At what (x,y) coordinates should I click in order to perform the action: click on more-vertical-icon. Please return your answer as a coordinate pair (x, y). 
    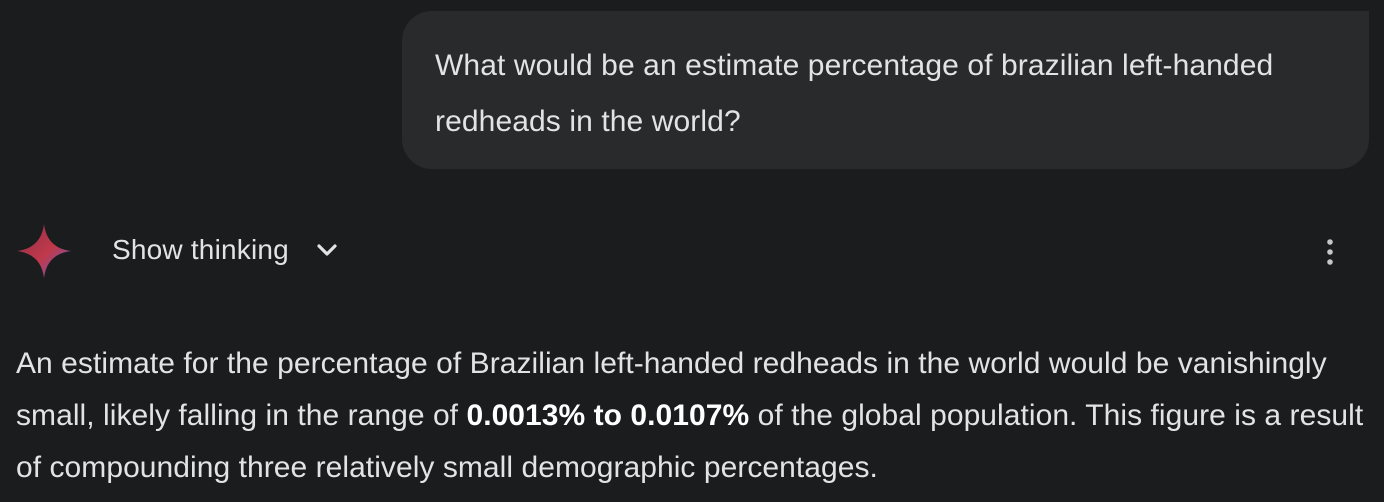
    Looking at the image, I should click on (1330, 257).